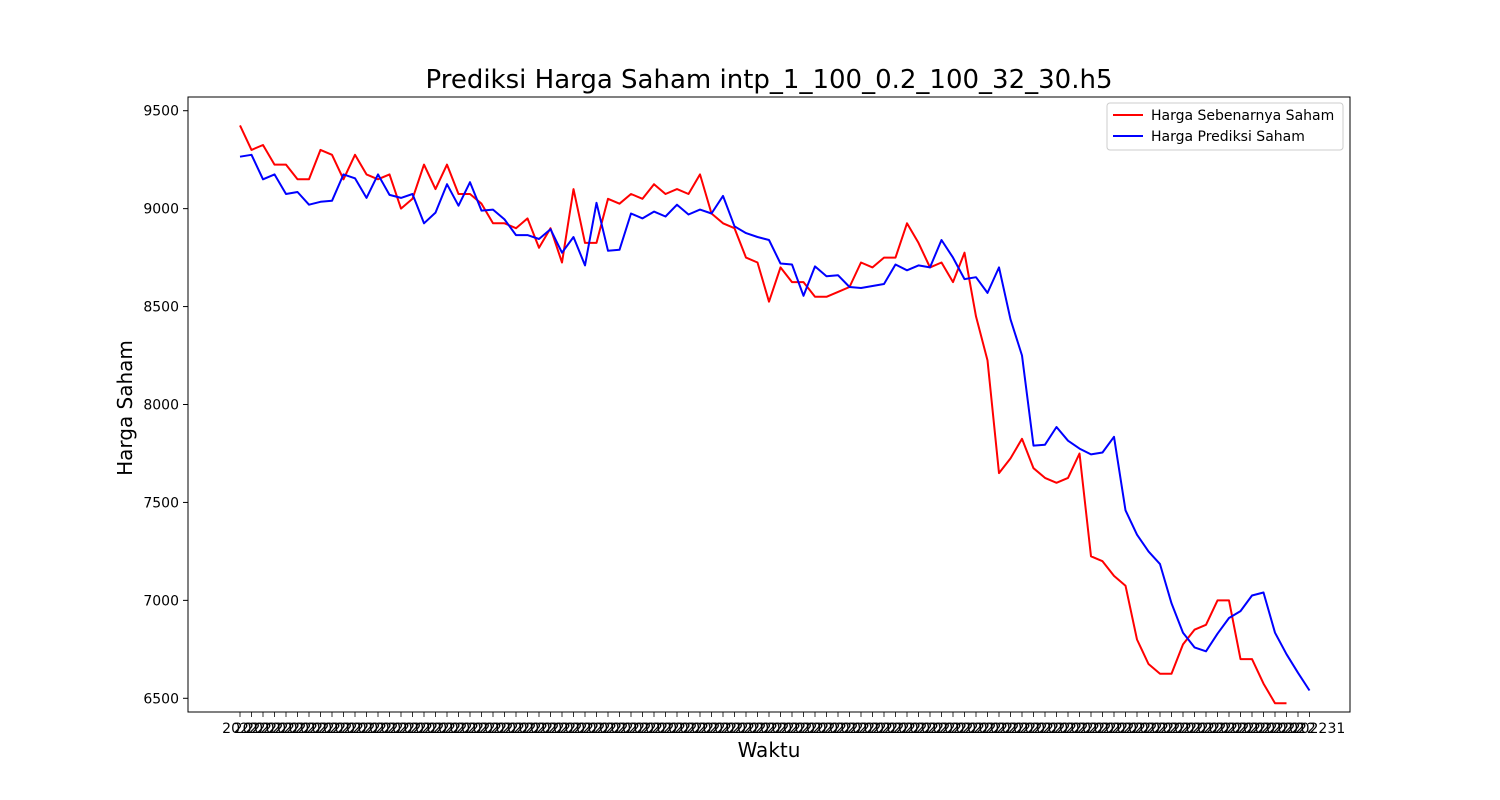  I want to click on legend-box, so click(1225, 126).